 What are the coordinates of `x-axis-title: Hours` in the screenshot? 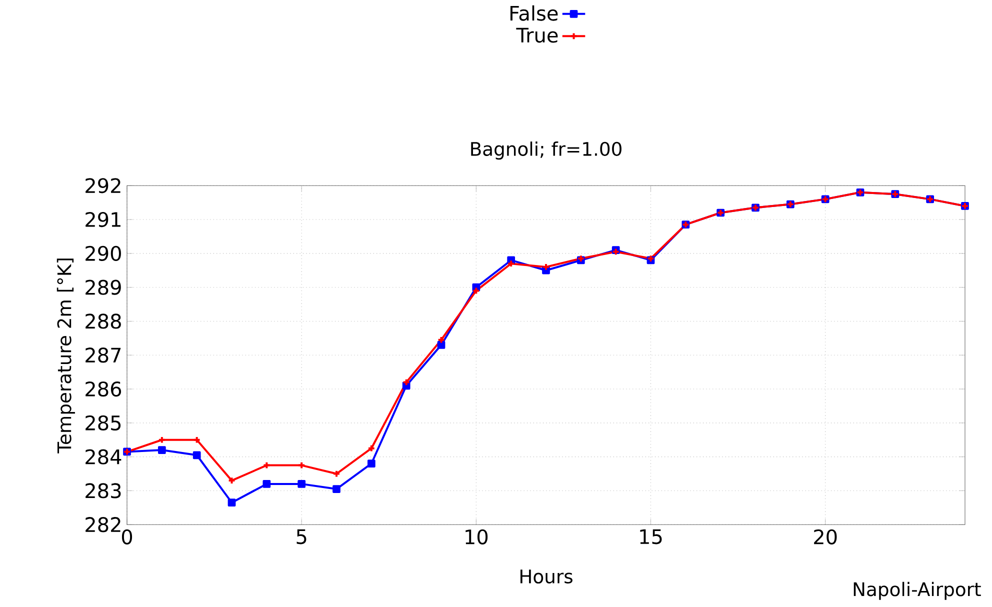 It's located at (546, 577).